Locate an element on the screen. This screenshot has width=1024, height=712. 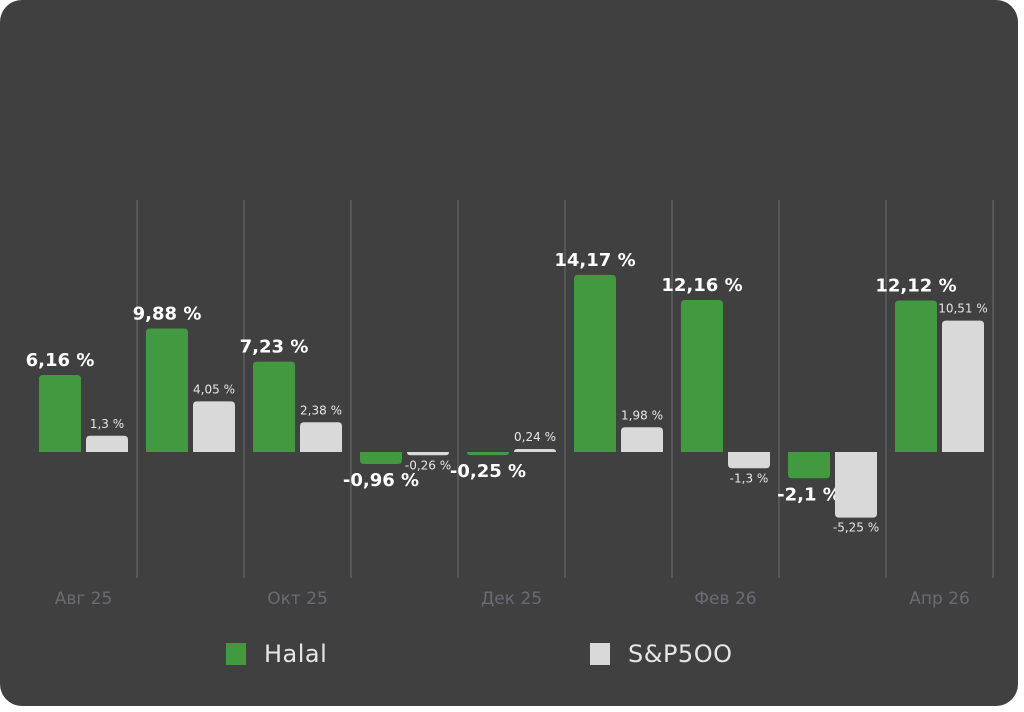
x-tick-label: Апр 26 is located at coordinates (939, 599).